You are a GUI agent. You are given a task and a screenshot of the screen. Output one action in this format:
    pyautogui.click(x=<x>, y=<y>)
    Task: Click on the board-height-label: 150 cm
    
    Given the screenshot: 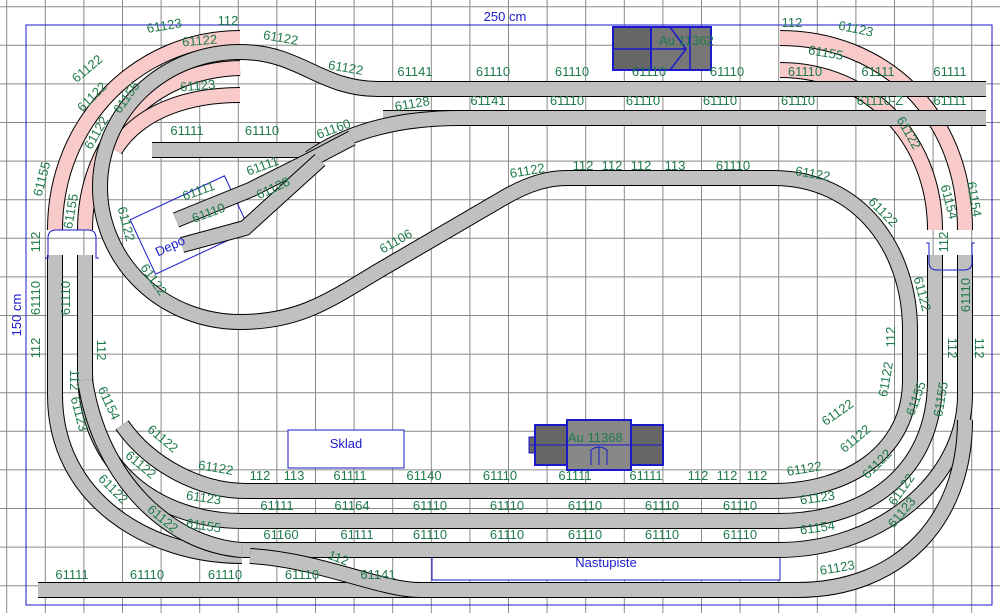 What is the action you would take?
    pyautogui.click(x=16, y=315)
    